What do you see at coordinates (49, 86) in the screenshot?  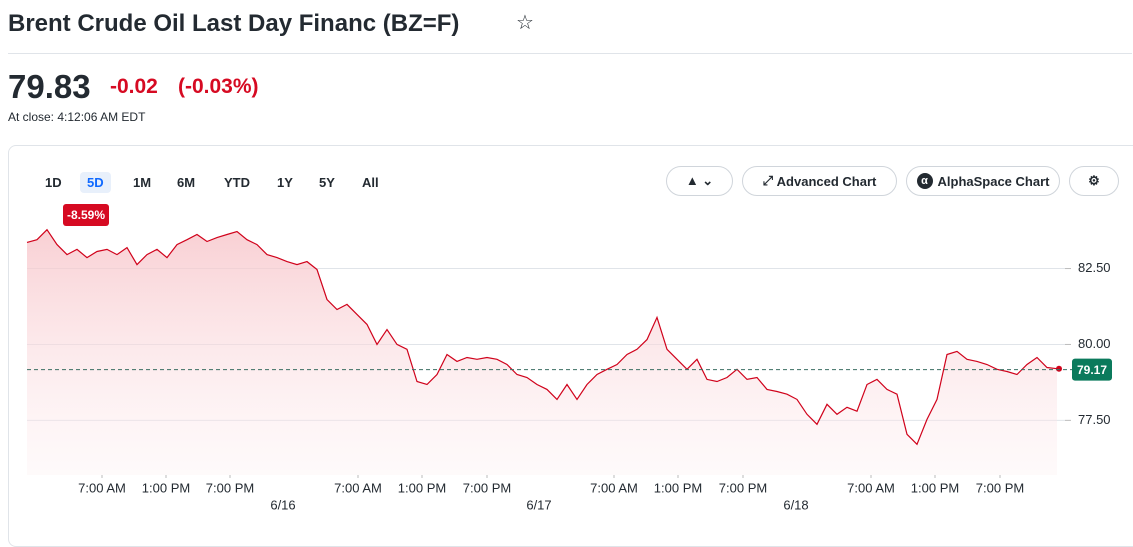 I see `price: 79.83` at bounding box center [49, 86].